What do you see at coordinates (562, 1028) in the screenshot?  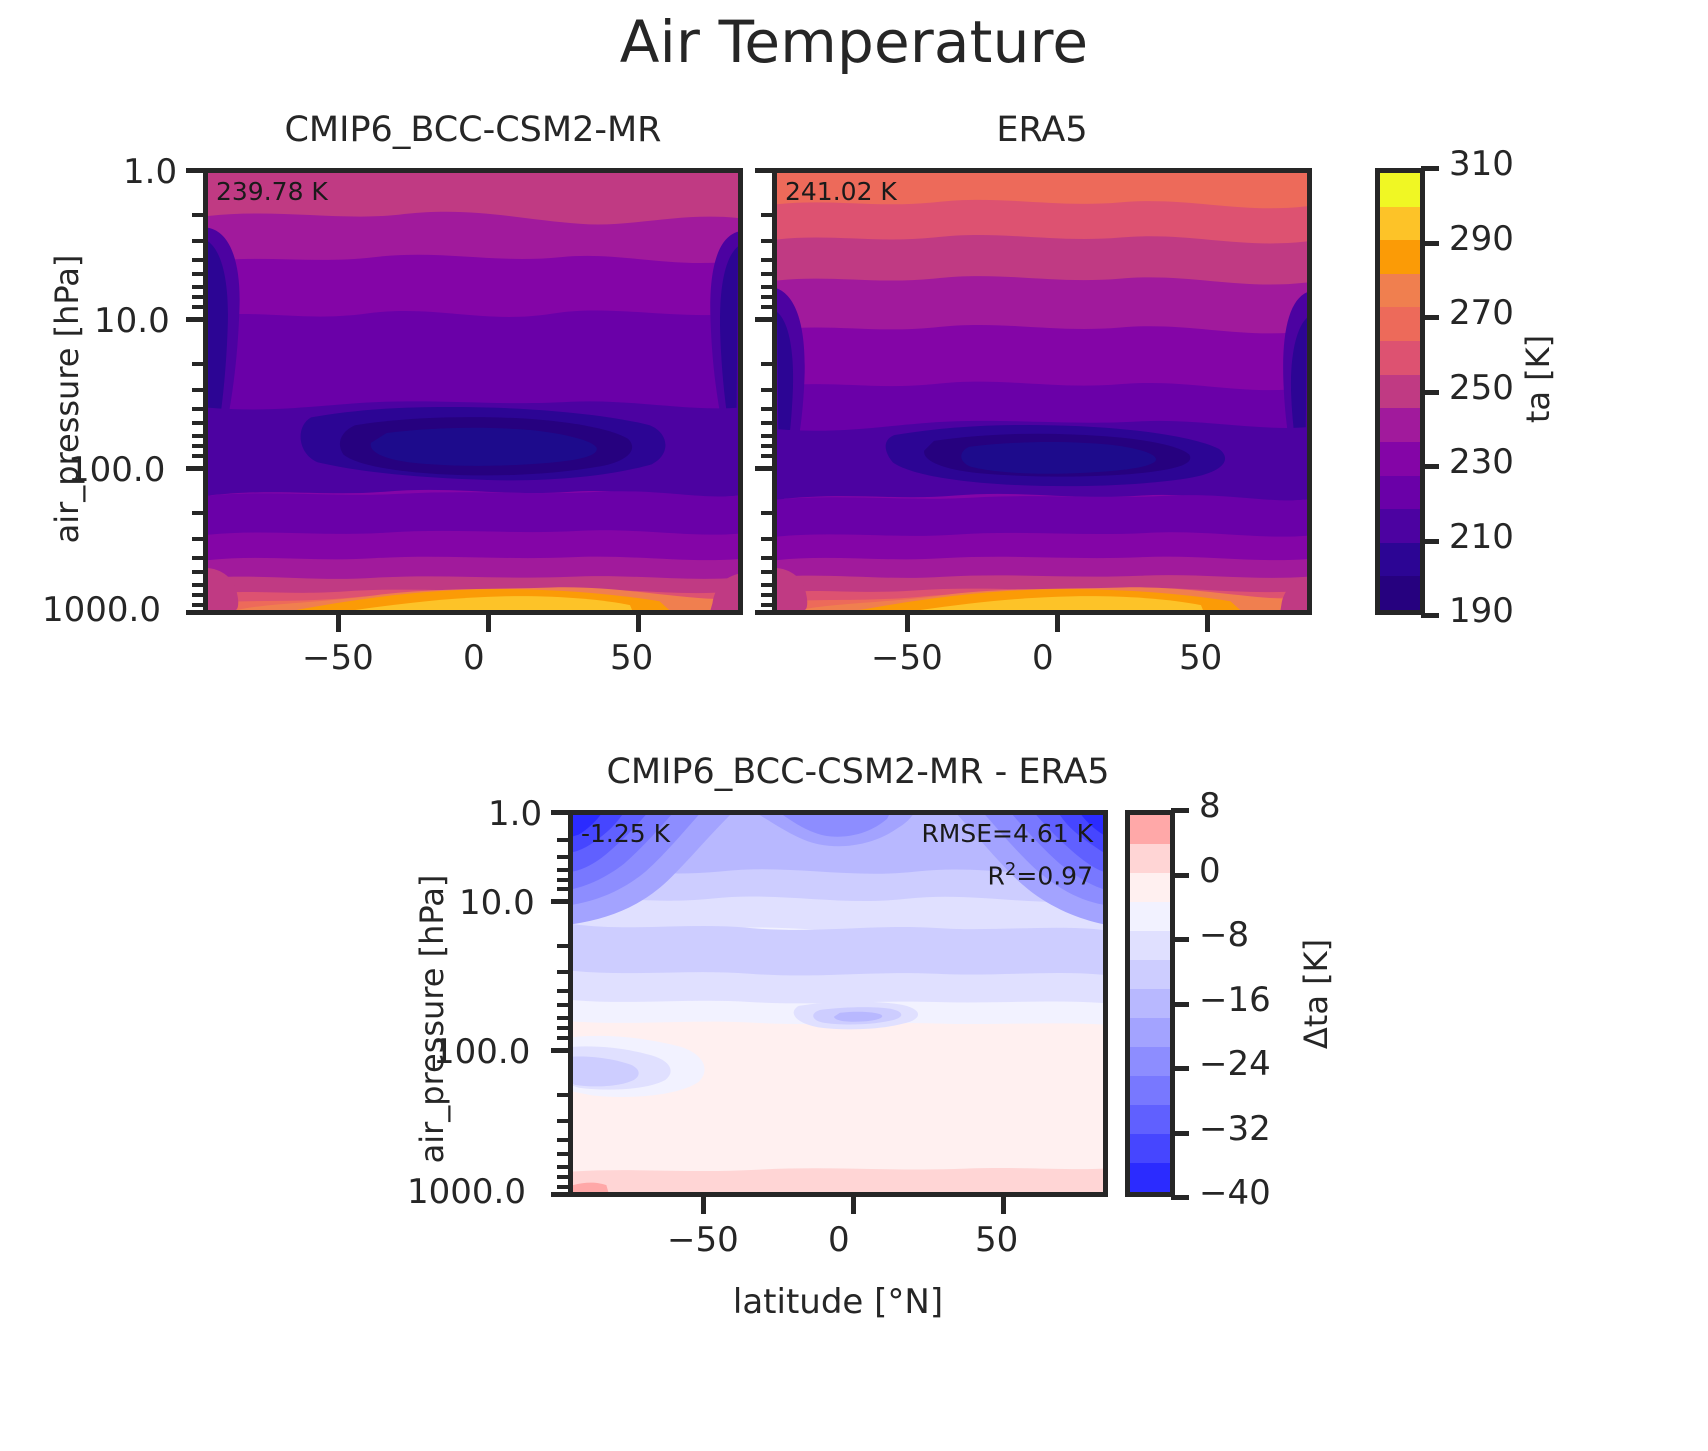 I see `ytick-mark-difference-minor-k` at bounding box center [562, 1028].